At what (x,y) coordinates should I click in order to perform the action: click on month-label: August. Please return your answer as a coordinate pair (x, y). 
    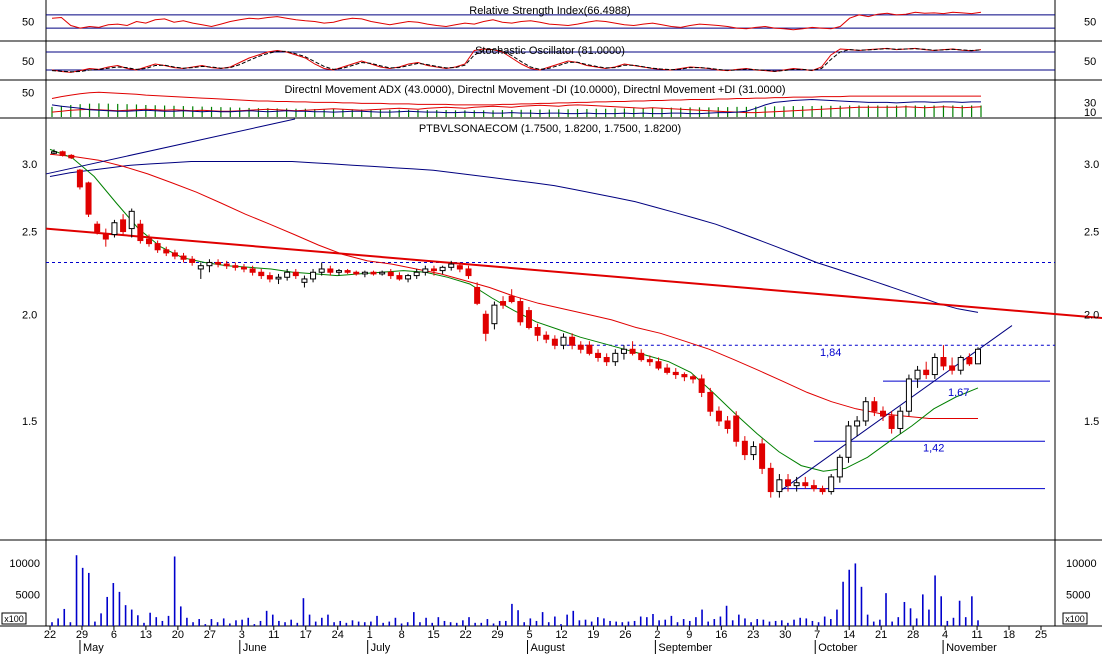
    Looking at the image, I should click on (548, 648).